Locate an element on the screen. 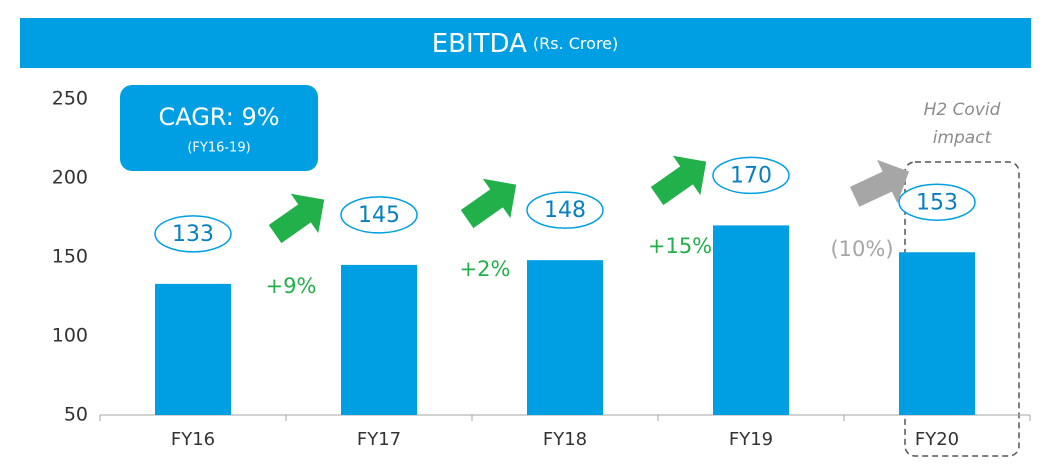 This screenshot has height=468, width=1049. y-tick-label: 200 is located at coordinates (70, 178).